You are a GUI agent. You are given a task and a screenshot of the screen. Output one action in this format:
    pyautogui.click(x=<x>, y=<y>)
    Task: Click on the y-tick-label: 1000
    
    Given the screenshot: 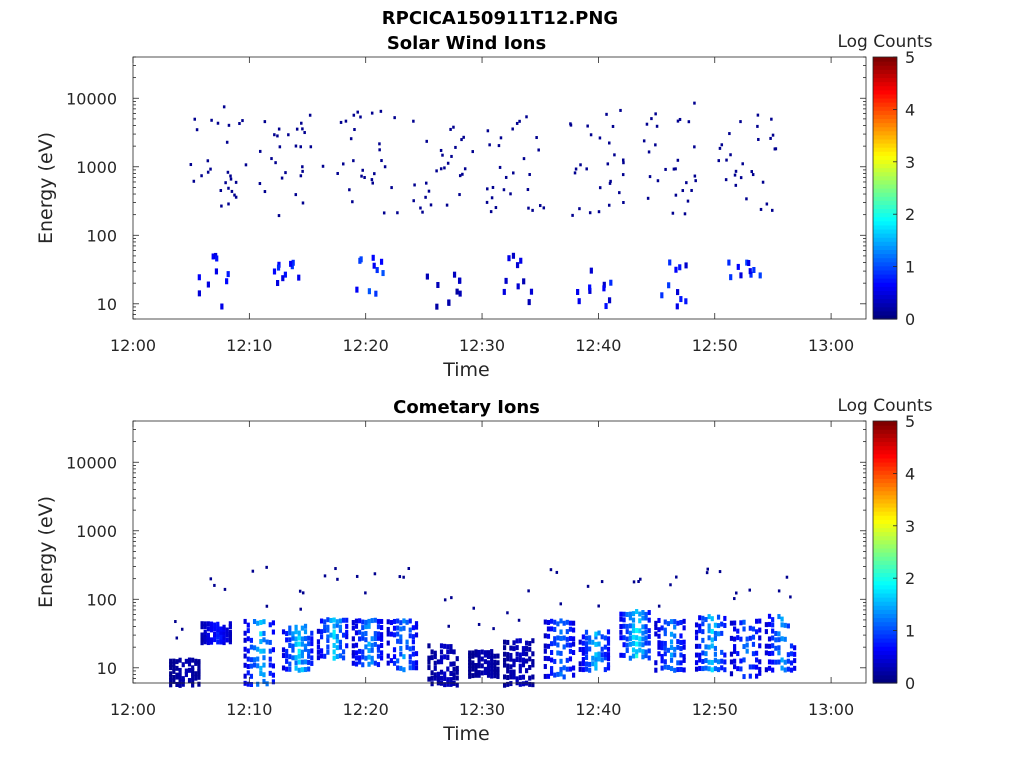 What is the action you would take?
    pyautogui.click(x=96, y=531)
    